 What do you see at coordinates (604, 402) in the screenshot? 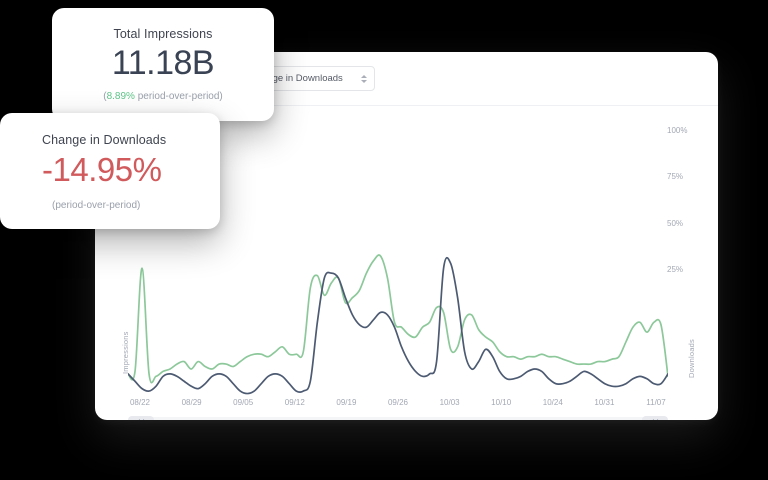
I see `x-axis-tick: 10/31` at bounding box center [604, 402].